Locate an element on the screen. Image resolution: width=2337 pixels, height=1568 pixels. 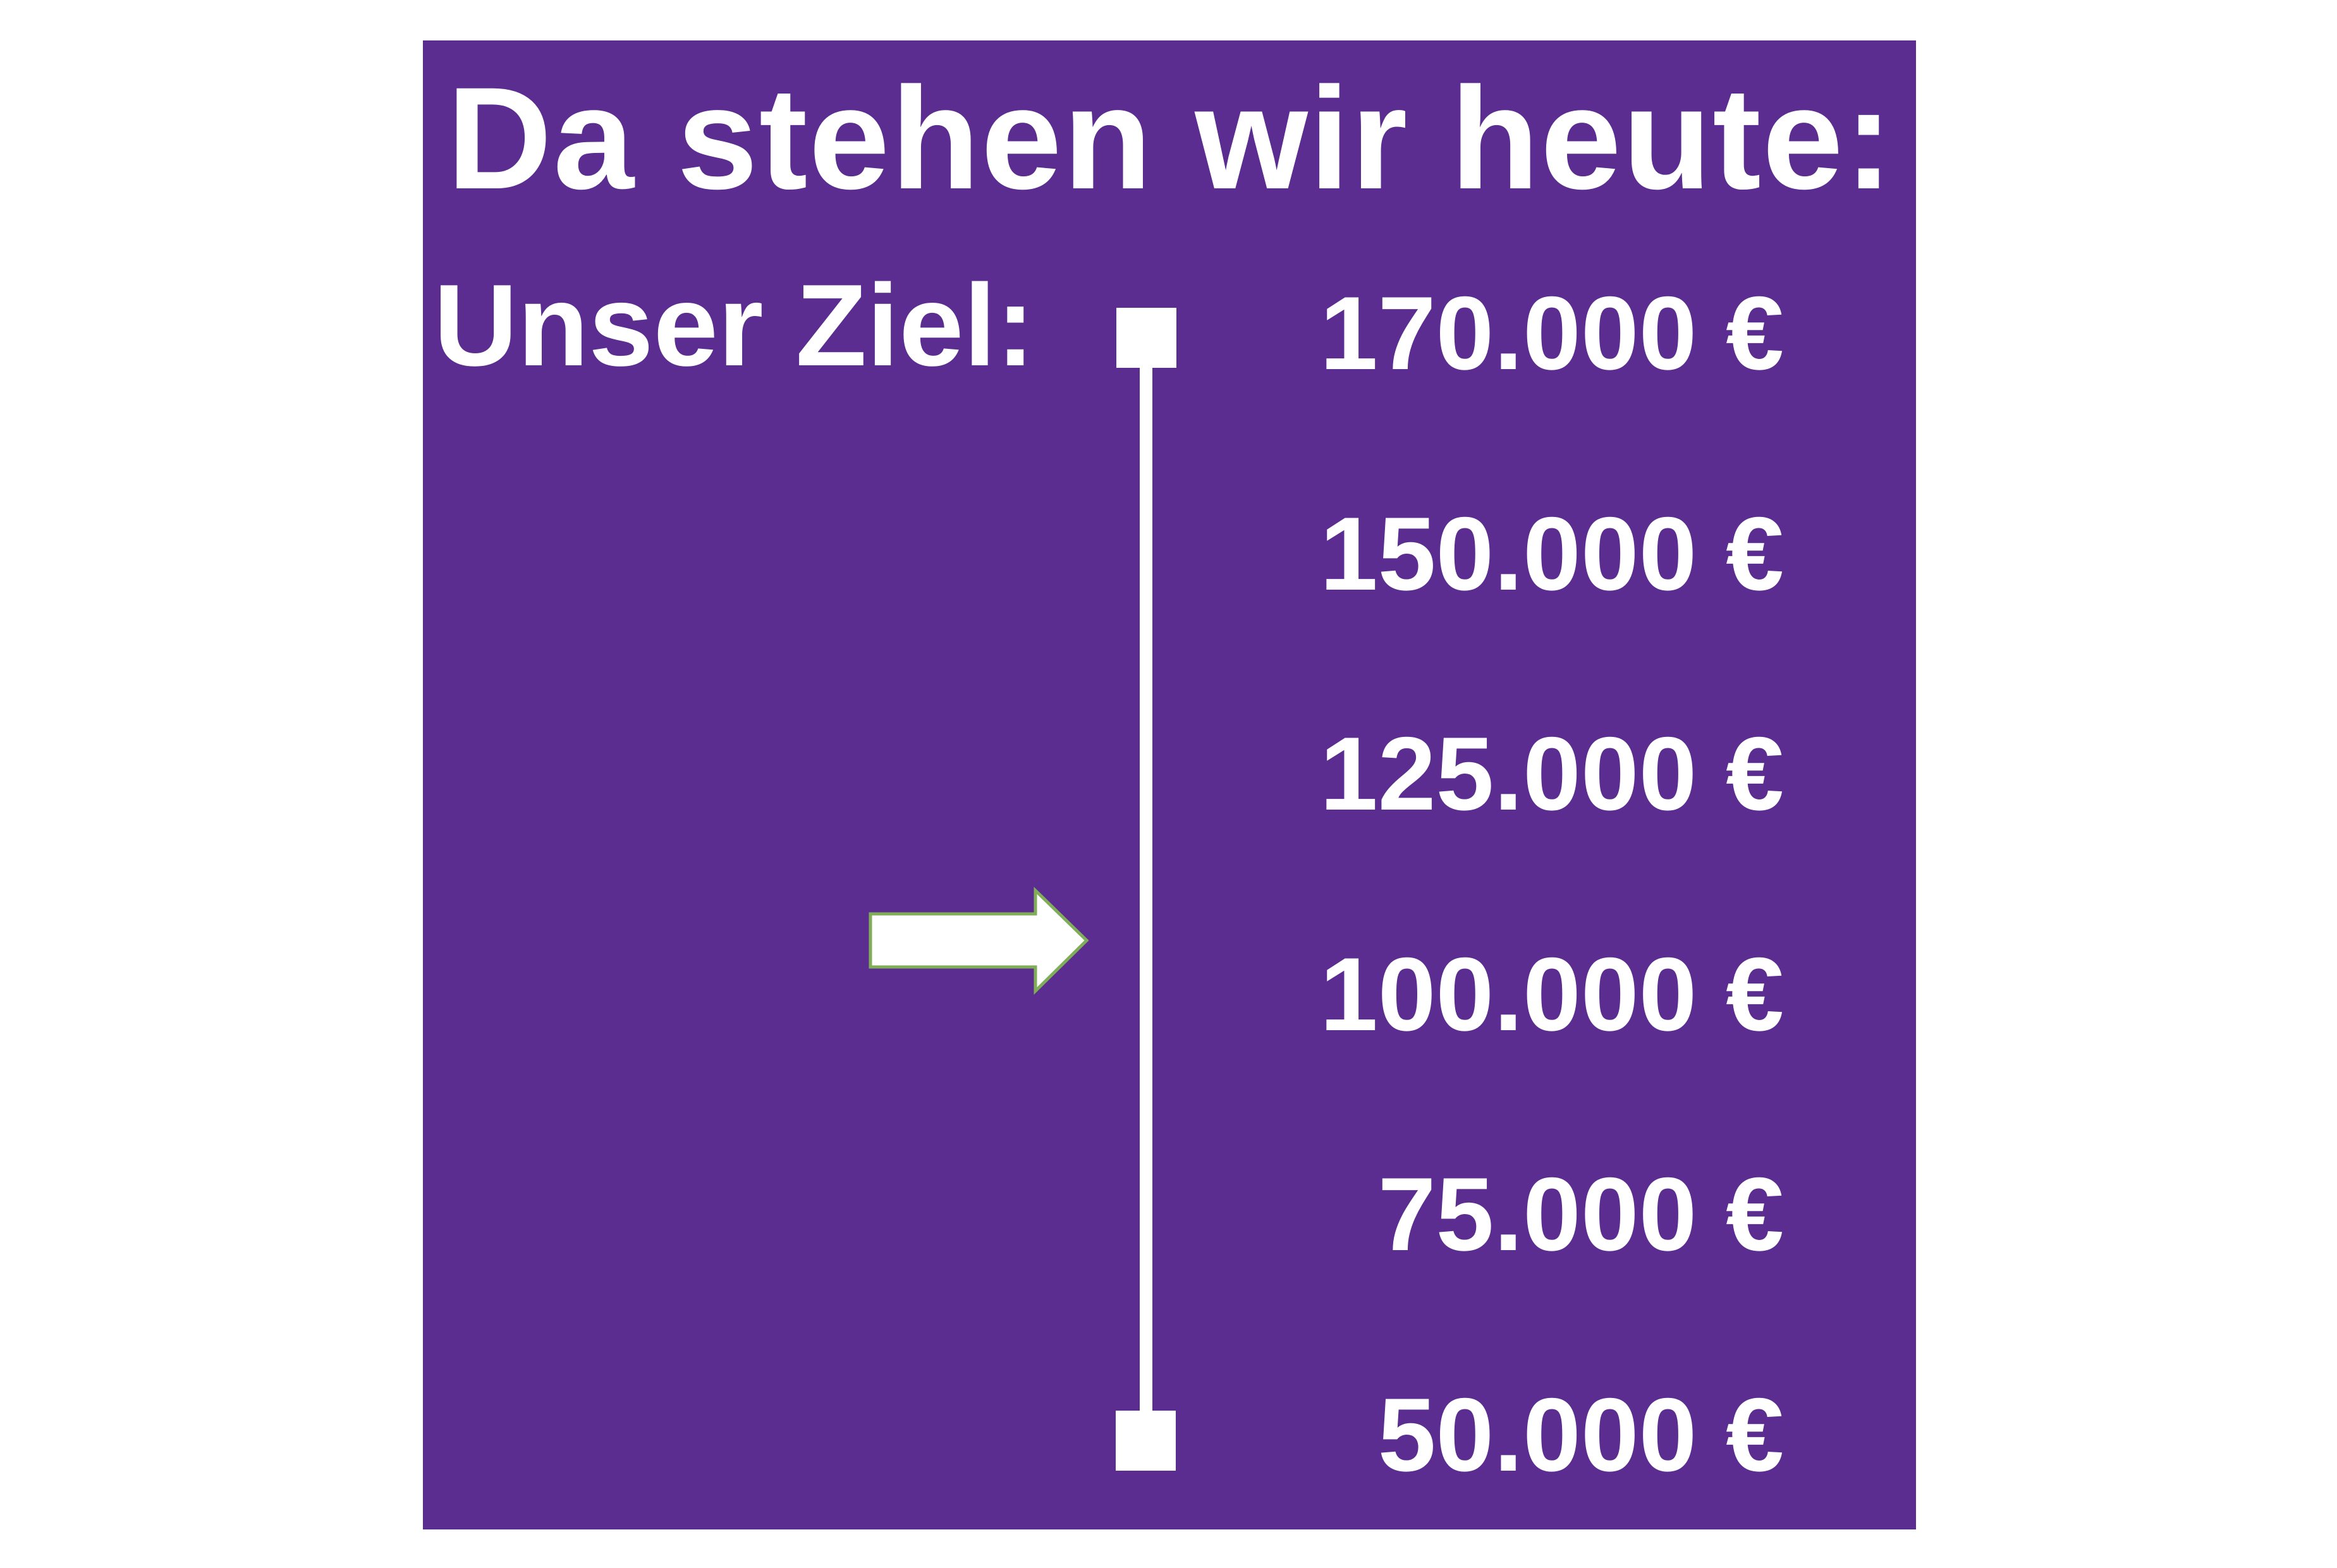
scale-label-75000: 75.000 € is located at coordinates (1580, 1213).